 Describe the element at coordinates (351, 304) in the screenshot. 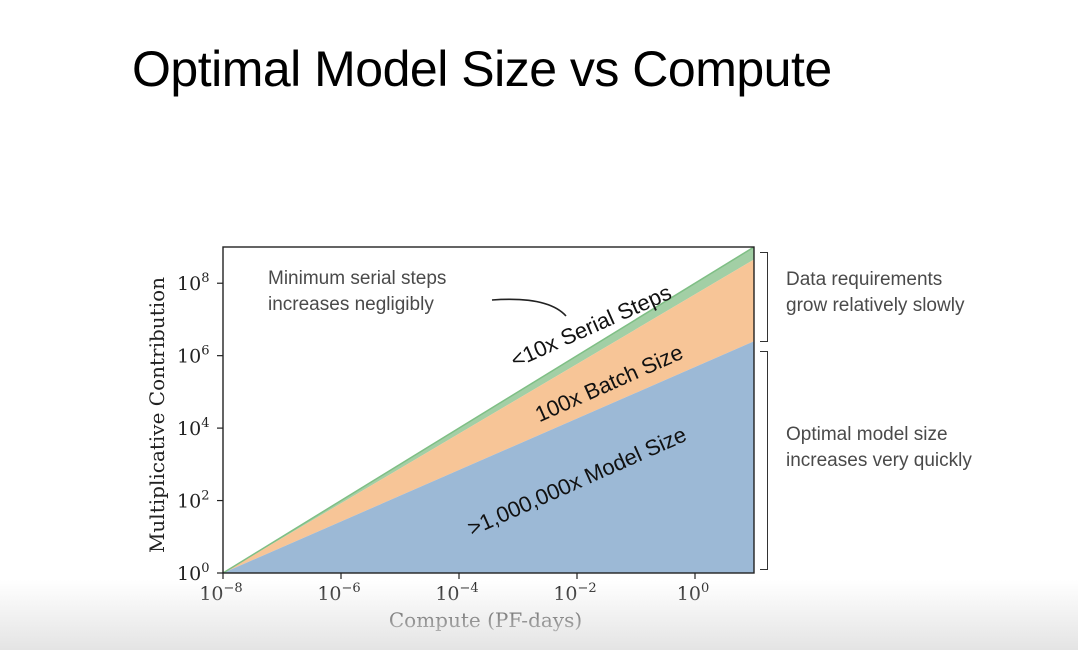

I see `serial-steps-note-line-2: increases negligibly` at that location.